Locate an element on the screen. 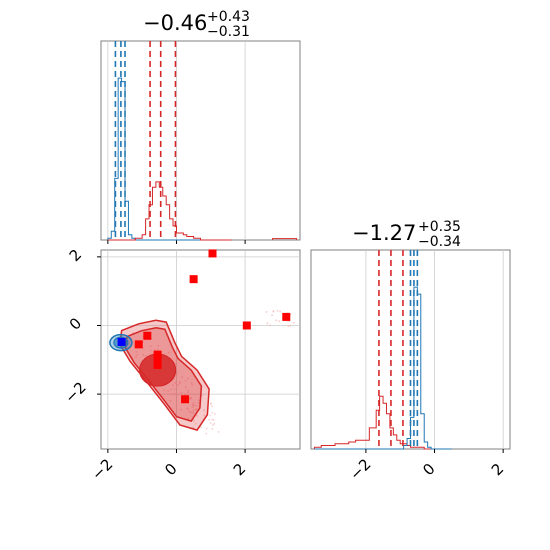 The height and width of the screenshot is (550, 550). panel-joint-markers is located at coordinates (204, 326).